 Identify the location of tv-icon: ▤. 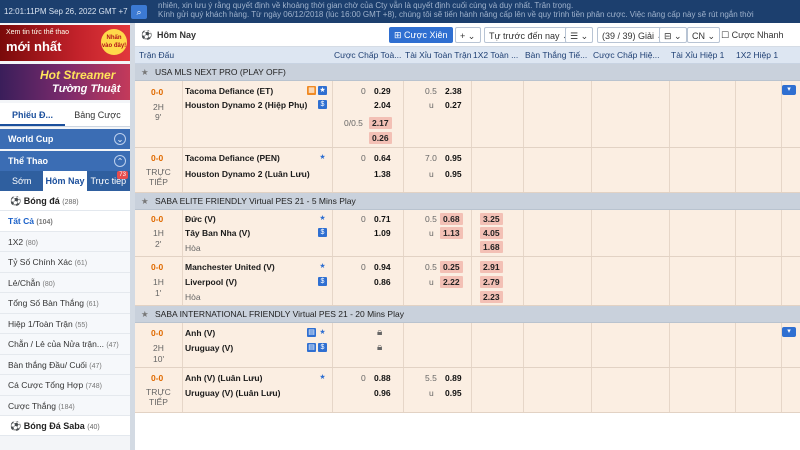
(311, 347).